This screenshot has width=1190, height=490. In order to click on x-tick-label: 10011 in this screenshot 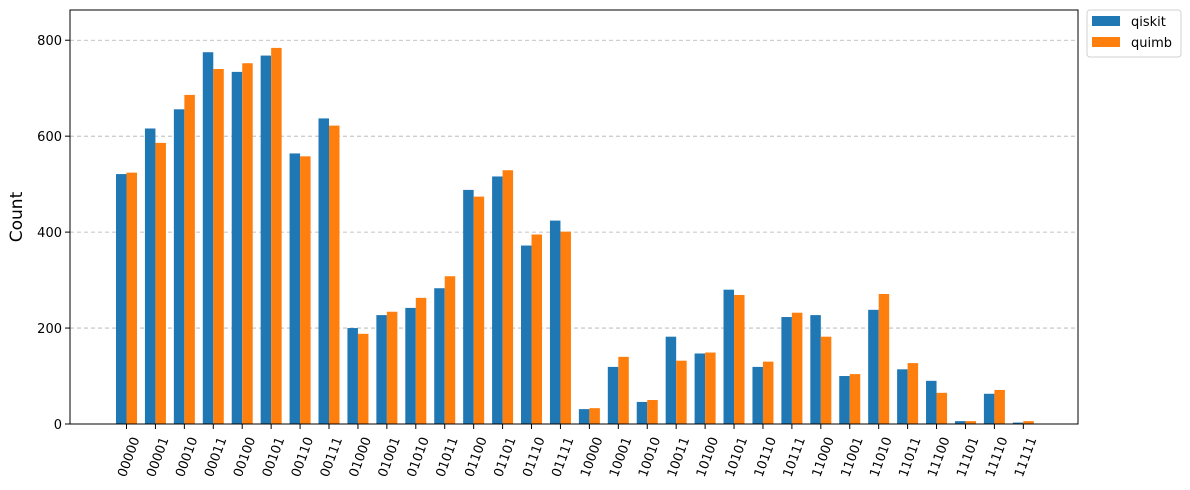, I will do `click(679, 457)`.